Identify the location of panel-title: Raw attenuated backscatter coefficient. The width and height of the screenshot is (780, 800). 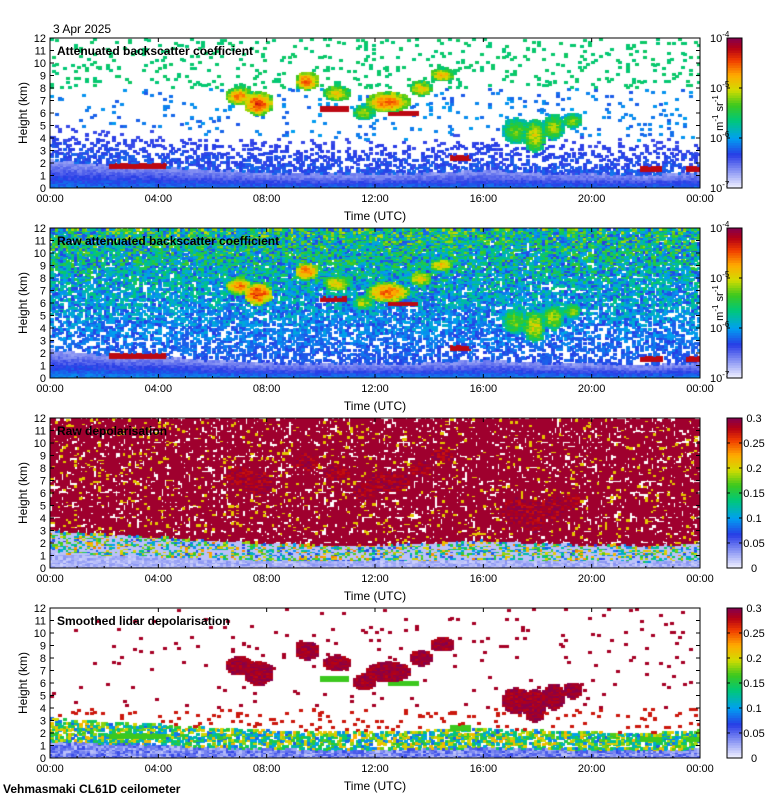
(168, 241).